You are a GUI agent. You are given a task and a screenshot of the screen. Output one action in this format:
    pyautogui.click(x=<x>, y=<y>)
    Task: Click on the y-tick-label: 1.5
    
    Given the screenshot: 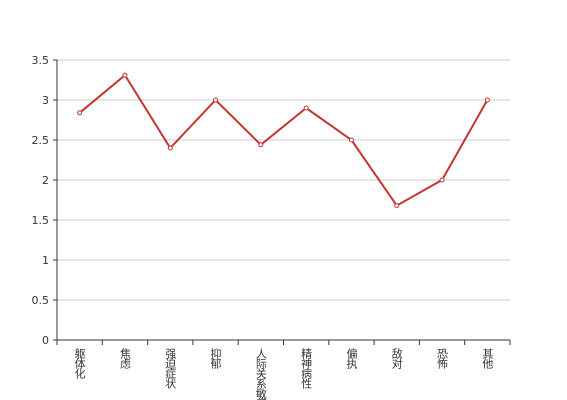 What is the action you would take?
    pyautogui.click(x=41, y=220)
    